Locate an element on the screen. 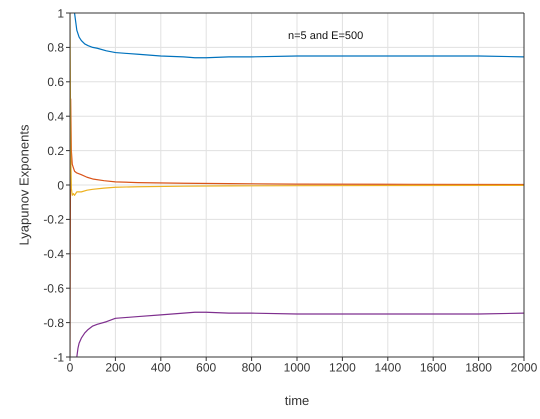 This screenshot has height=419, width=540. y-tick-label: -0.2 is located at coordinates (53, 219).